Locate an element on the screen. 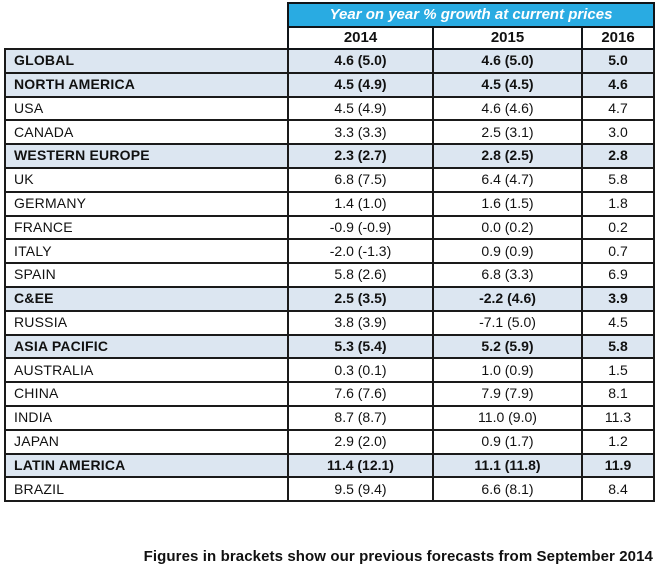  value-2016: 1.5 is located at coordinates (618, 370).